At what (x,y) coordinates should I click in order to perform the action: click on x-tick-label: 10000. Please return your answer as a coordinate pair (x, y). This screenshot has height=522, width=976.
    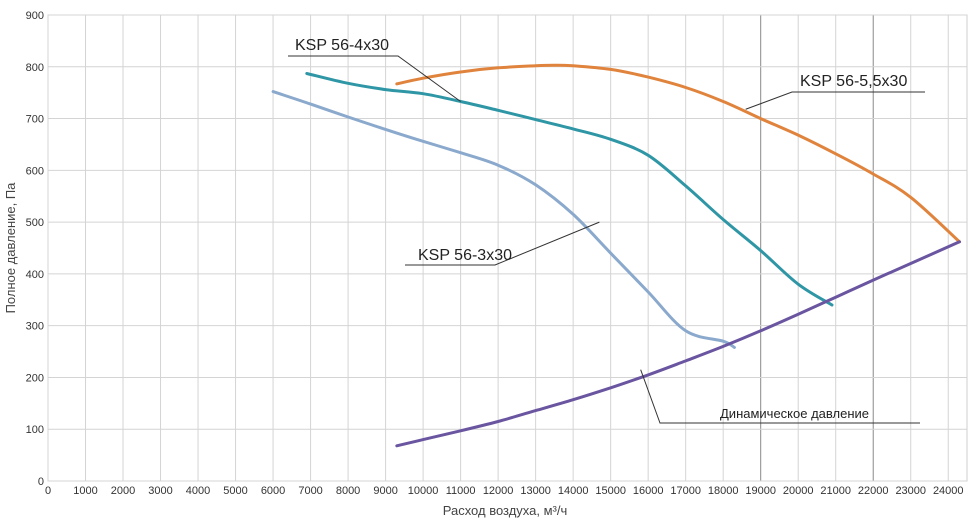
    Looking at the image, I should click on (423, 491).